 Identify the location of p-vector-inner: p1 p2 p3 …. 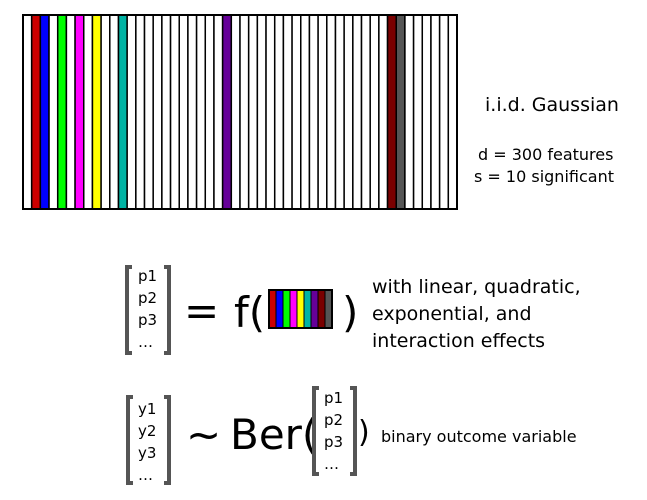
(333, 431).